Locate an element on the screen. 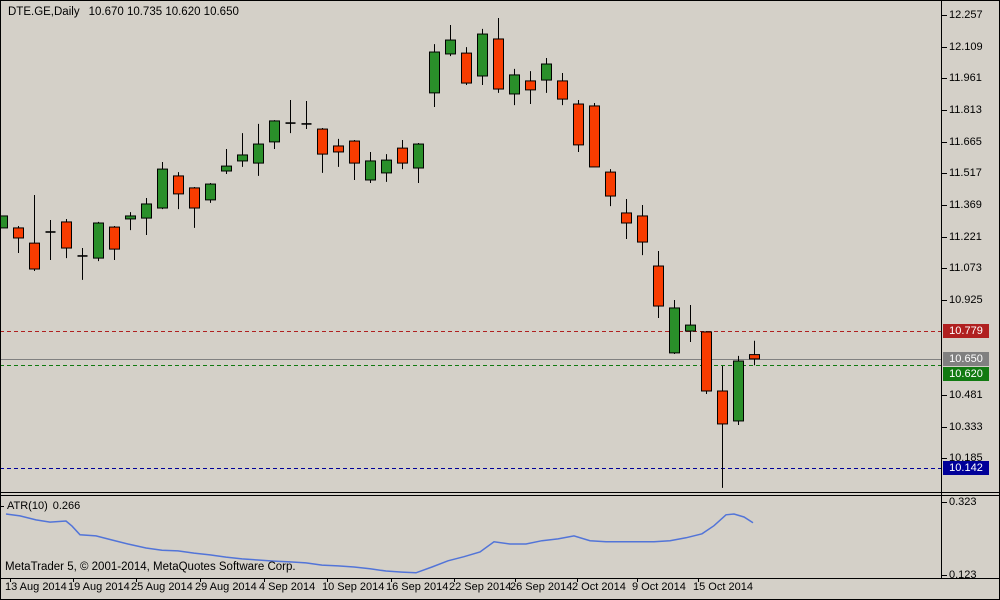 The height and width of the screenshot is (600, 1000). axis-price-badge: 10.142 is located at coordinates (966, 468).